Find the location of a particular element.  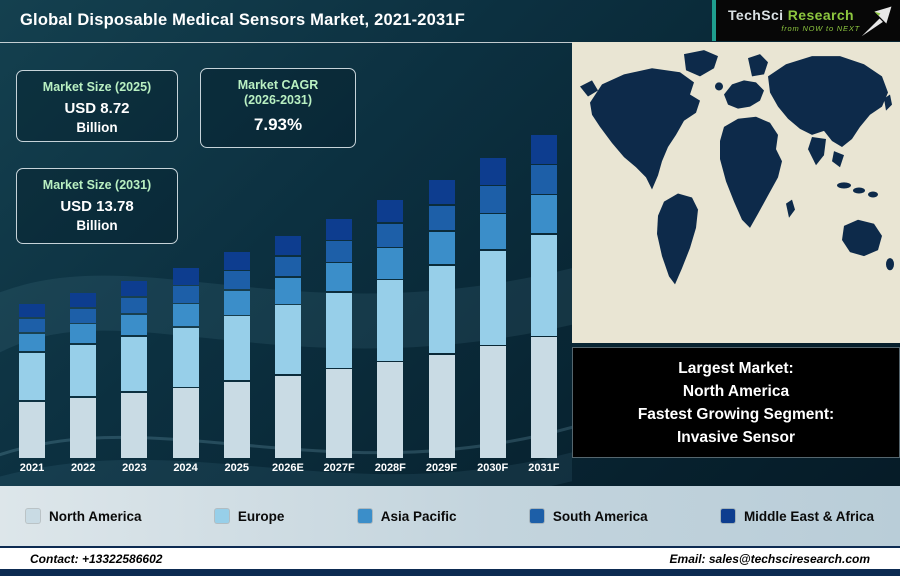

legend-item-europe: Europe is located at coordinates (249, 516).